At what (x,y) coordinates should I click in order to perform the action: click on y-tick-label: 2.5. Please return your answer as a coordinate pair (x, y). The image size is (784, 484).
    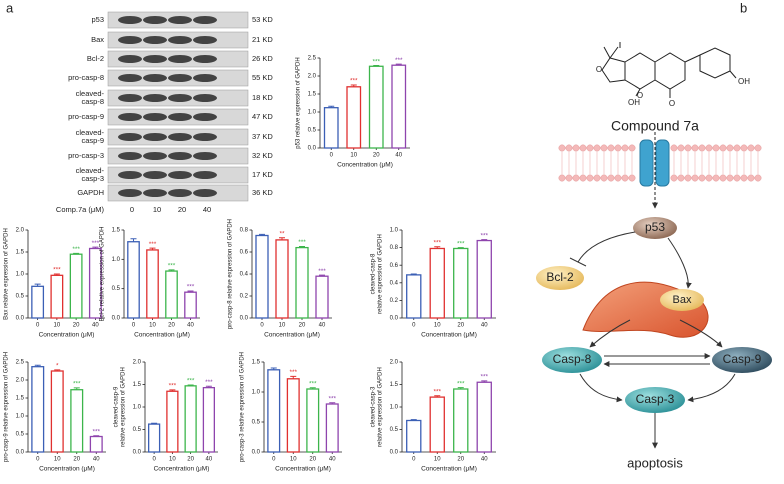
    Looking at the image, I should click on (20, 363).